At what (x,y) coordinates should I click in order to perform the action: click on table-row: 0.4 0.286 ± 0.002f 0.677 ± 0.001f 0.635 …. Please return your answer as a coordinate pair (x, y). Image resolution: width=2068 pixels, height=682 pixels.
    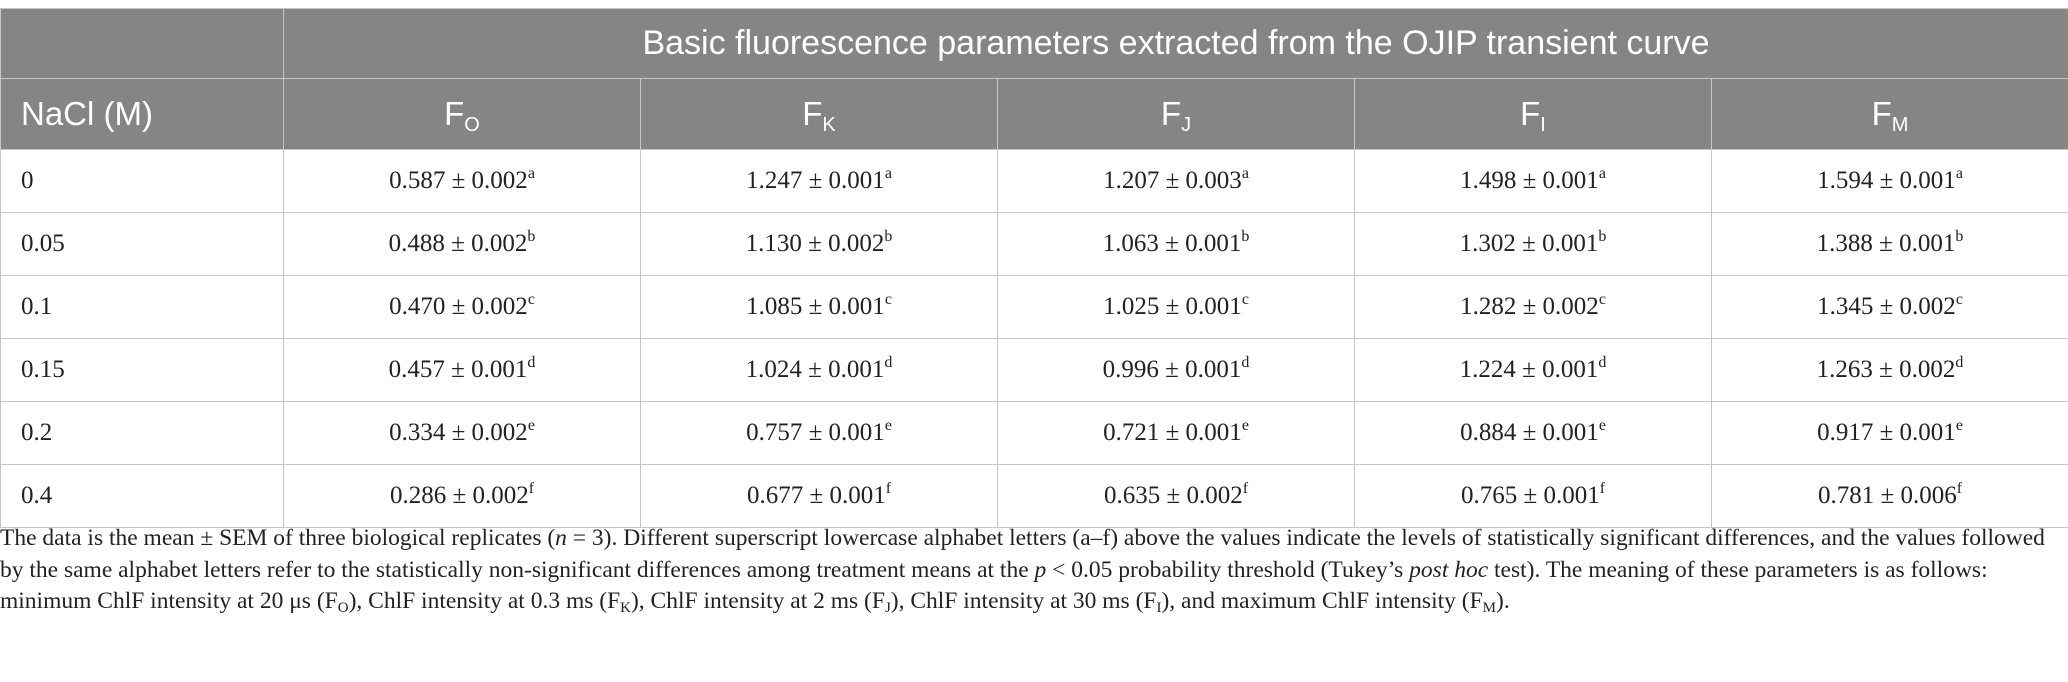
    Looking at the image, I should click on (1034, 496).